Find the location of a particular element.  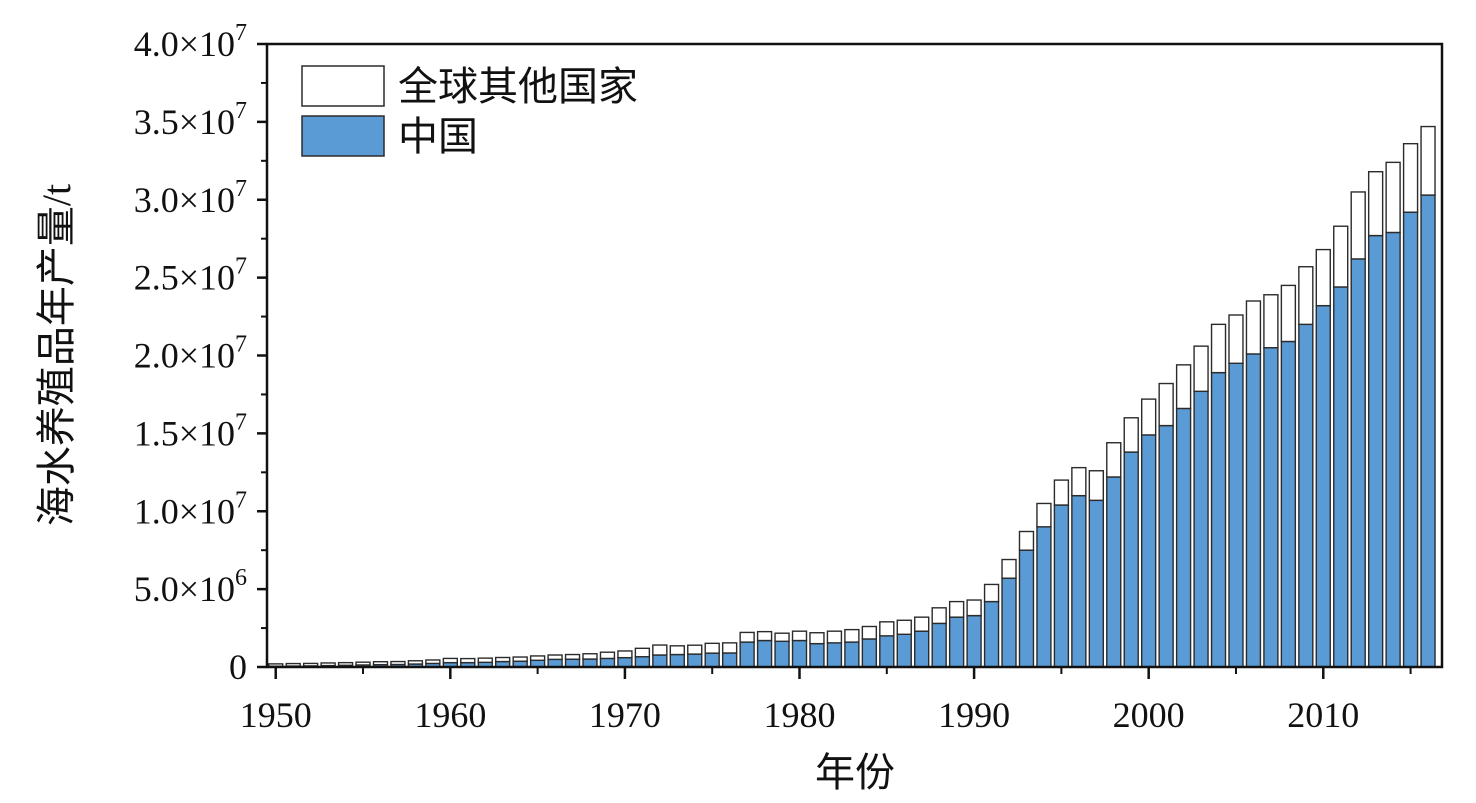

bar-china-2001 is located at coordinates (1166, 546).